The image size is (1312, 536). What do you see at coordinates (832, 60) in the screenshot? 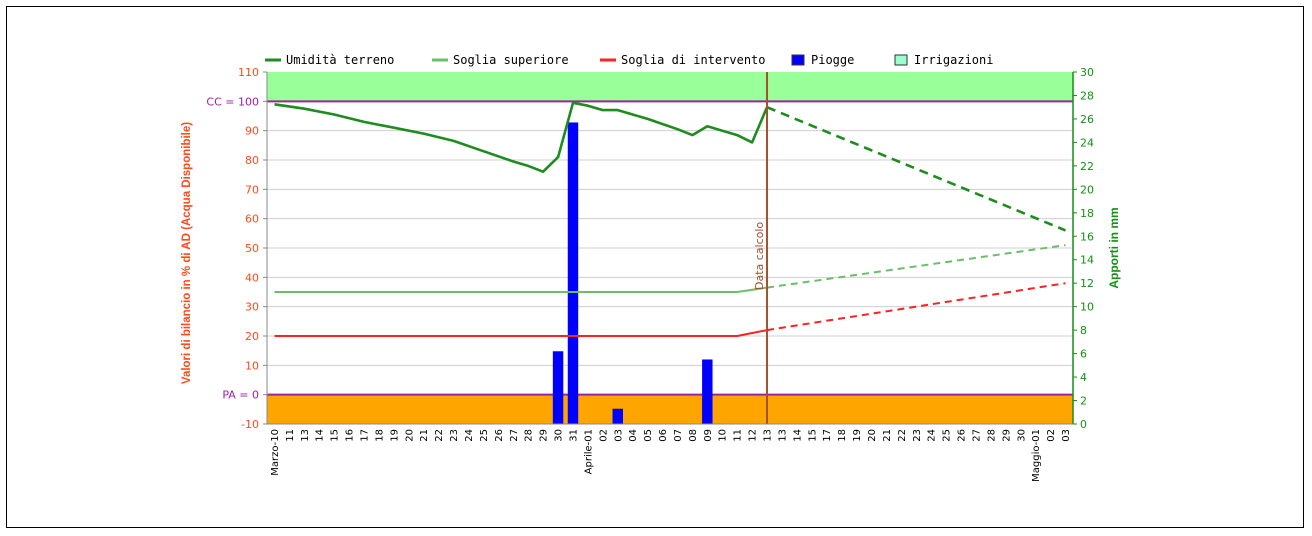
I see `legend-item-label: Piogge` at bounding box center [832, 60].